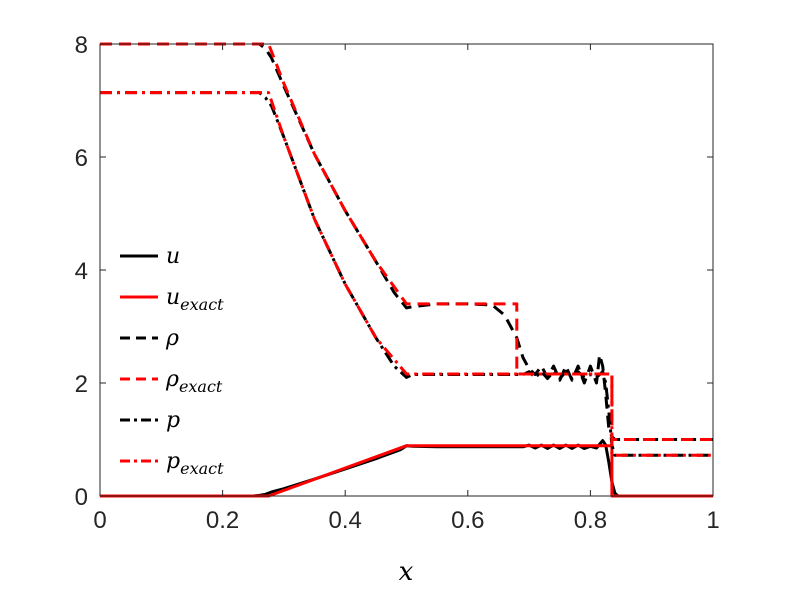 The height and width of the screenshot is (592, 789). Describe the element at coordinates (222, 520) in the screenshot. I see `x-tick-label: 0.2` at that location.